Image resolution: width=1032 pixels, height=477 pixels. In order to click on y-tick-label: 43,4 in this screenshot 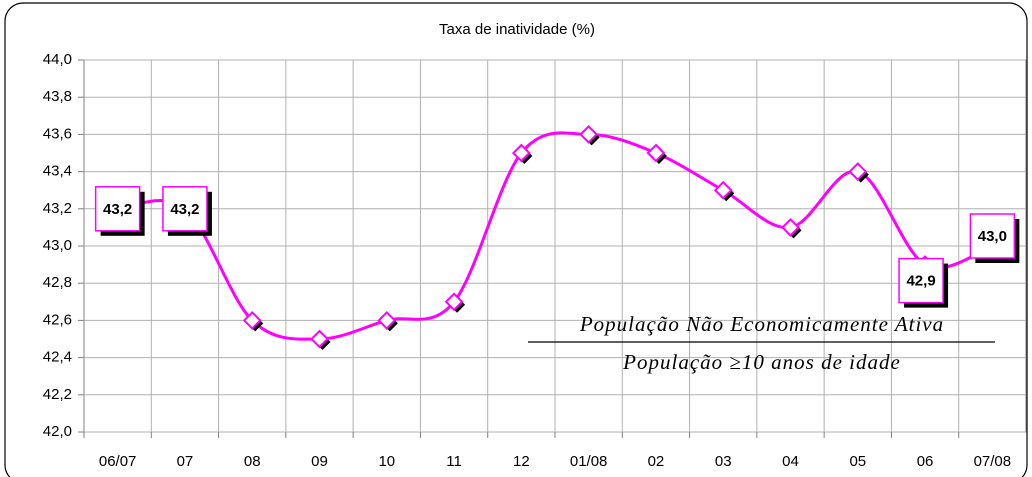, I will do `click(57, 171)`.